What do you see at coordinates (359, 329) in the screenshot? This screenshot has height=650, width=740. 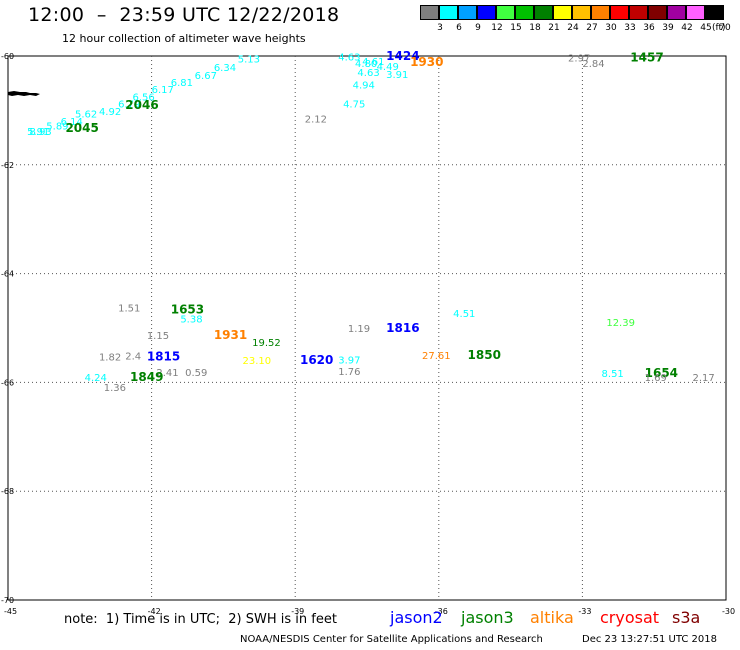 I see `wave-height-value: 1.19` at bounding box center [359, 329].